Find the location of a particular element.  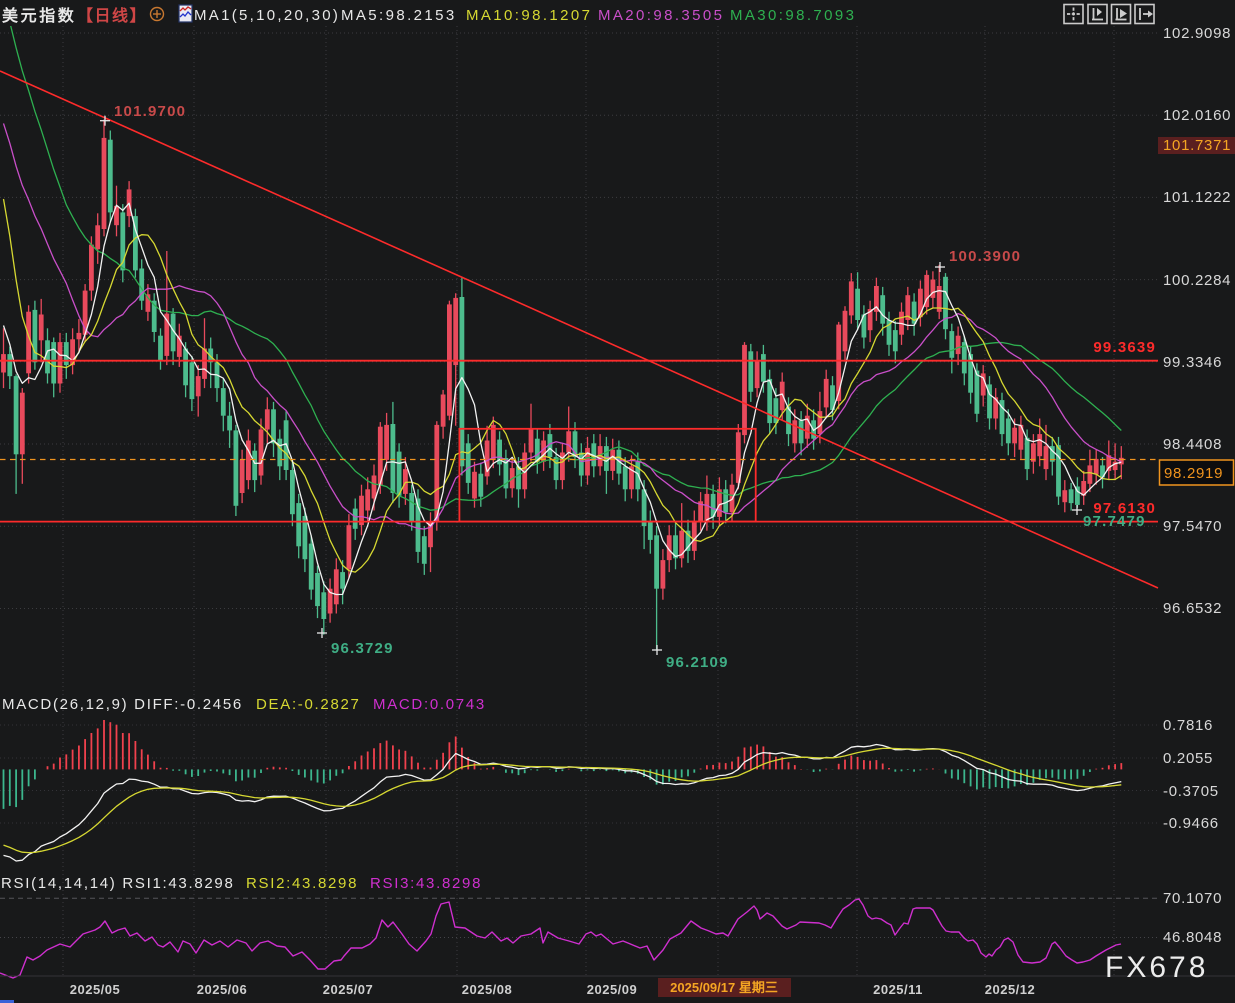

svg-text: MA30:98.7093 is located at coordinates (793, 15).